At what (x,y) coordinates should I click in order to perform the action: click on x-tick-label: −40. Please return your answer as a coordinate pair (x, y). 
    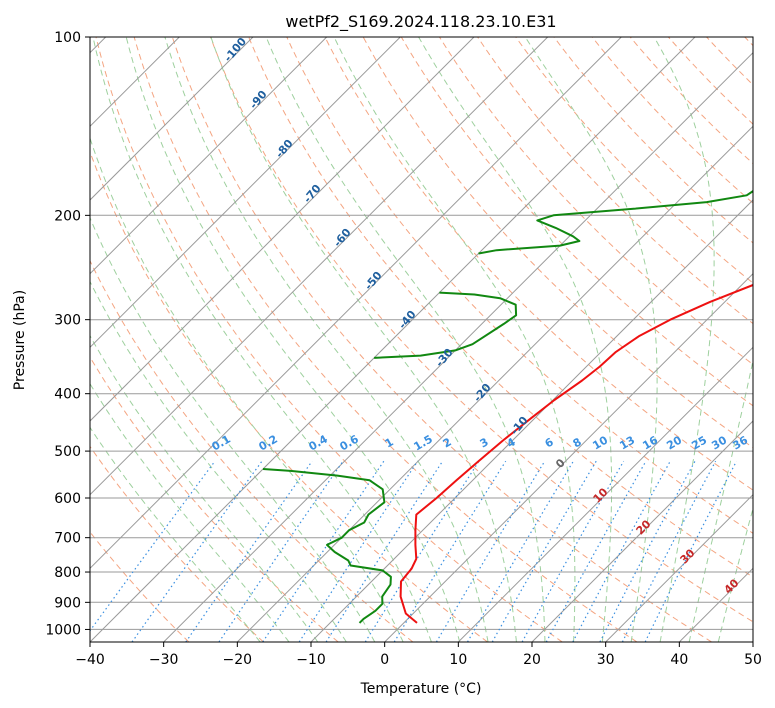
    Looking at the image, I should click on (90, 660).